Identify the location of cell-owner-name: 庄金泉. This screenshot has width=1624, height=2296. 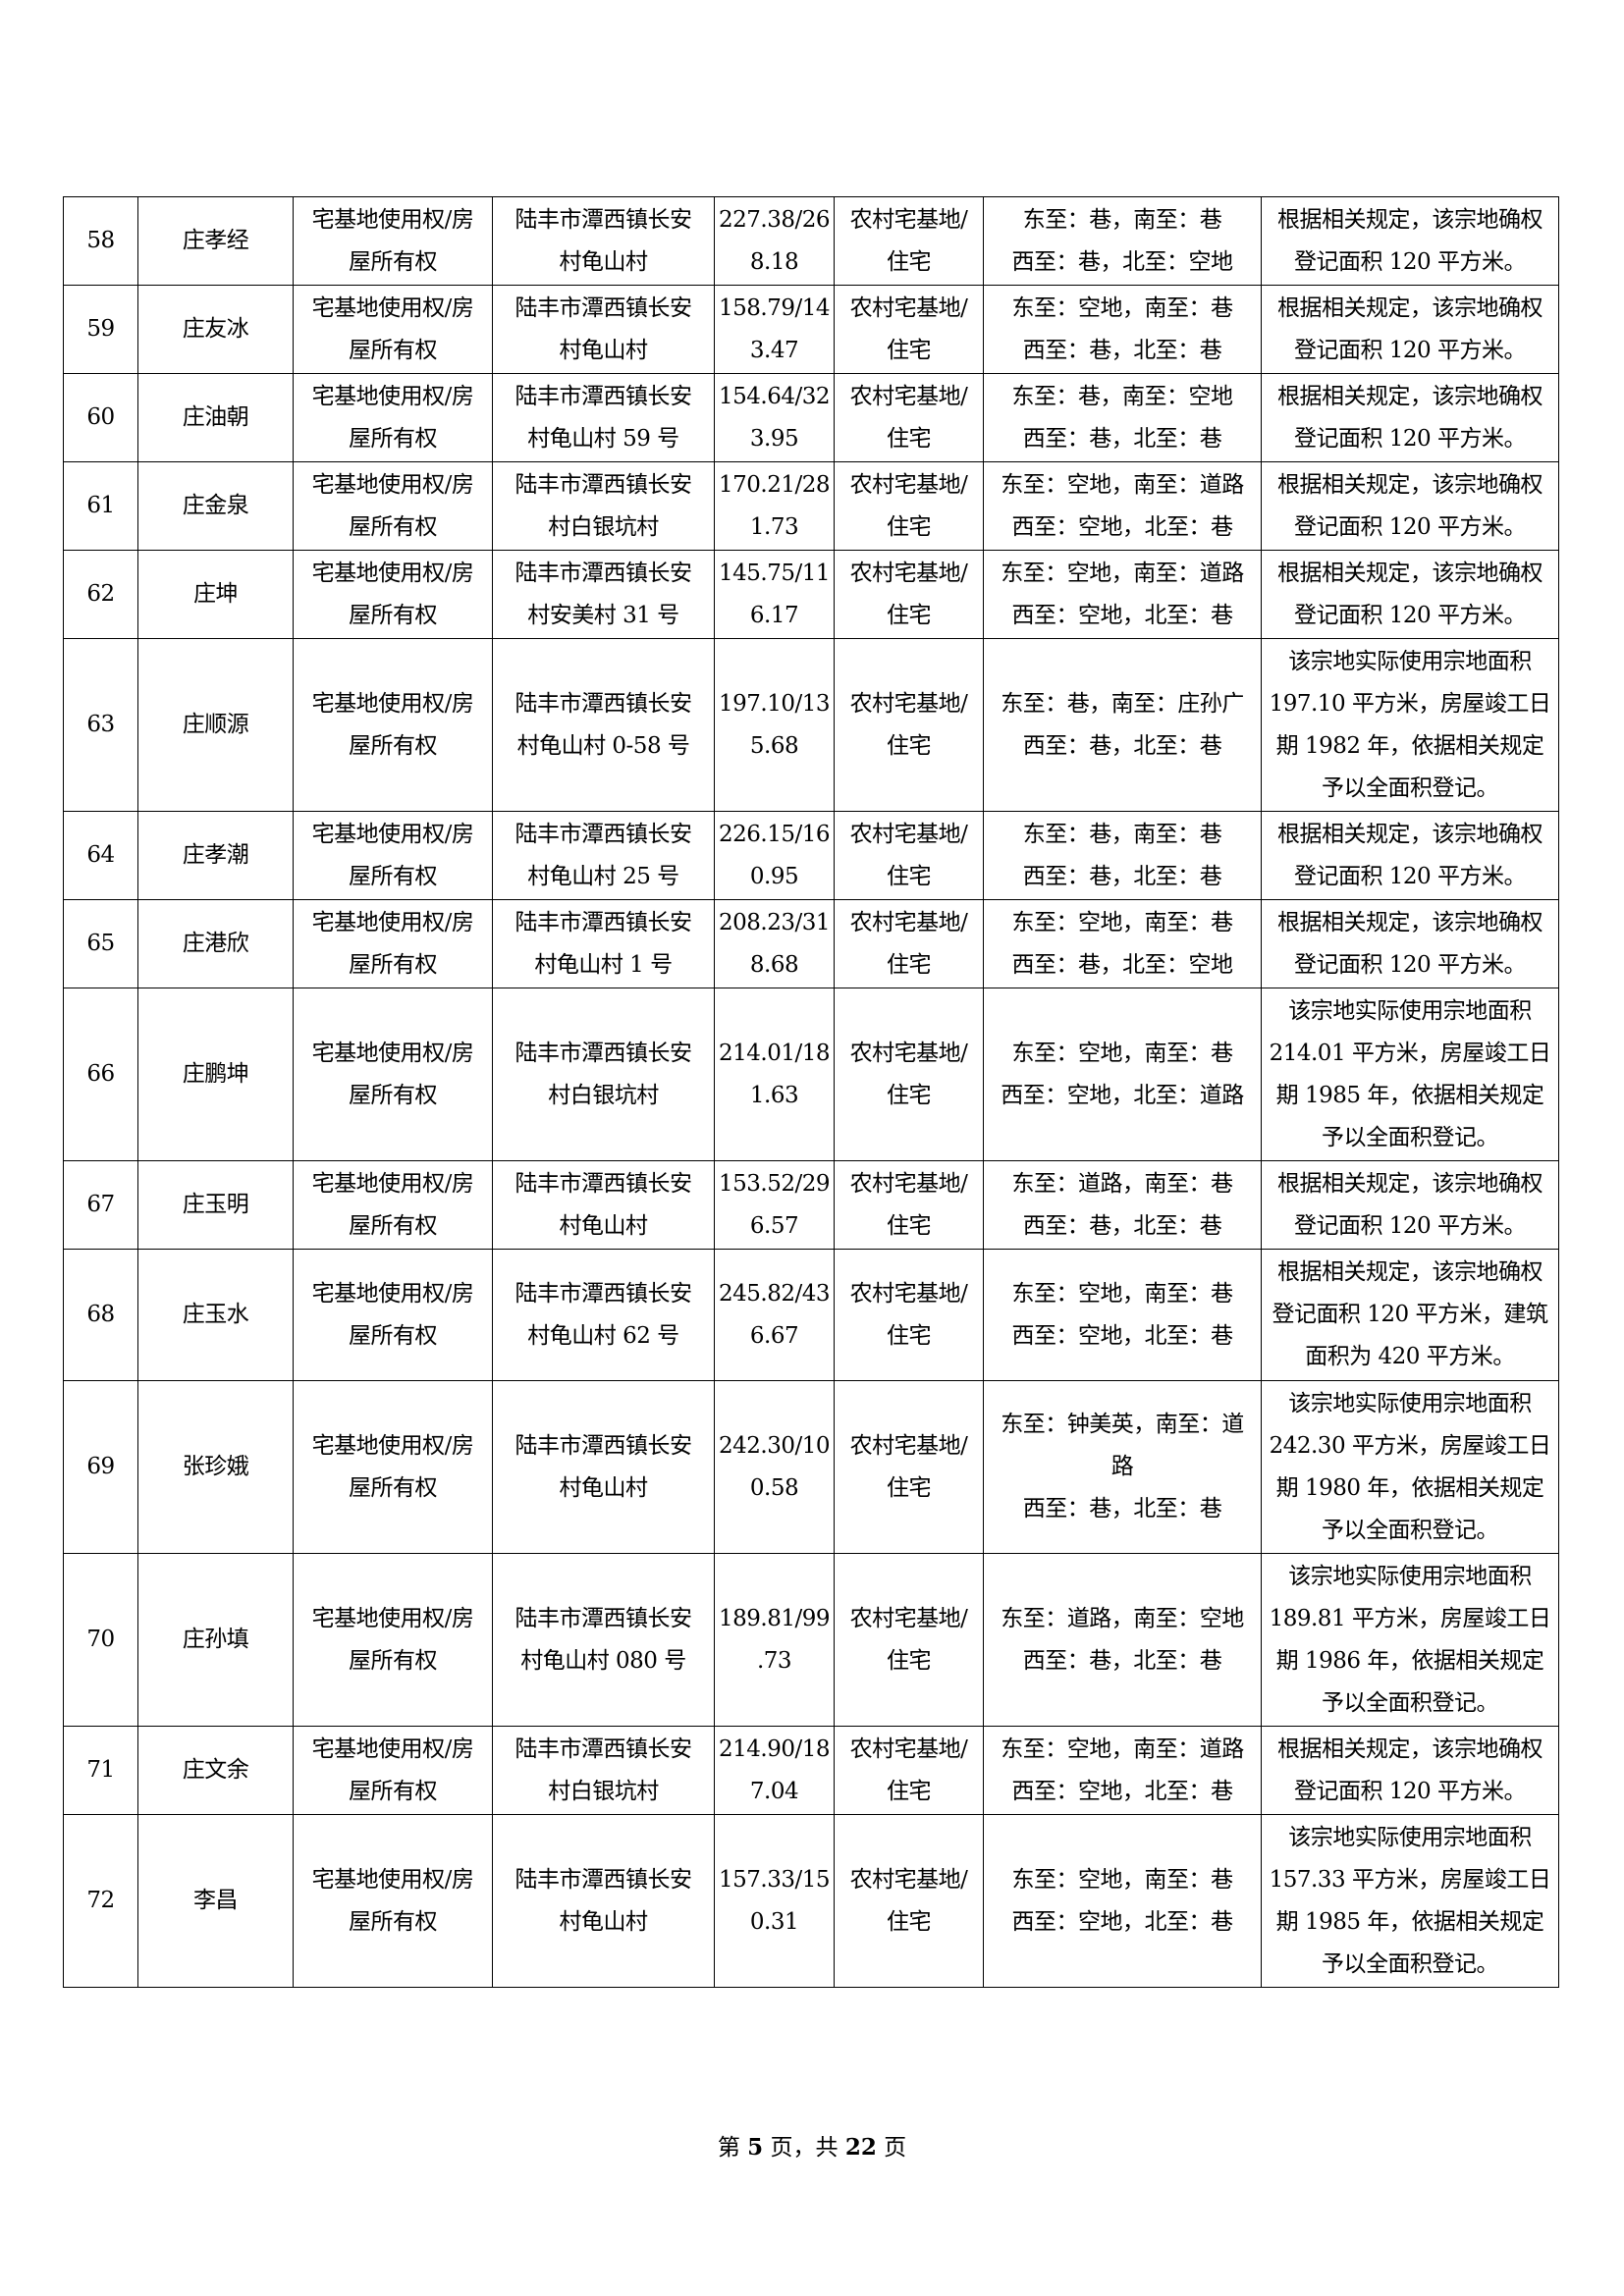
(215, 506).